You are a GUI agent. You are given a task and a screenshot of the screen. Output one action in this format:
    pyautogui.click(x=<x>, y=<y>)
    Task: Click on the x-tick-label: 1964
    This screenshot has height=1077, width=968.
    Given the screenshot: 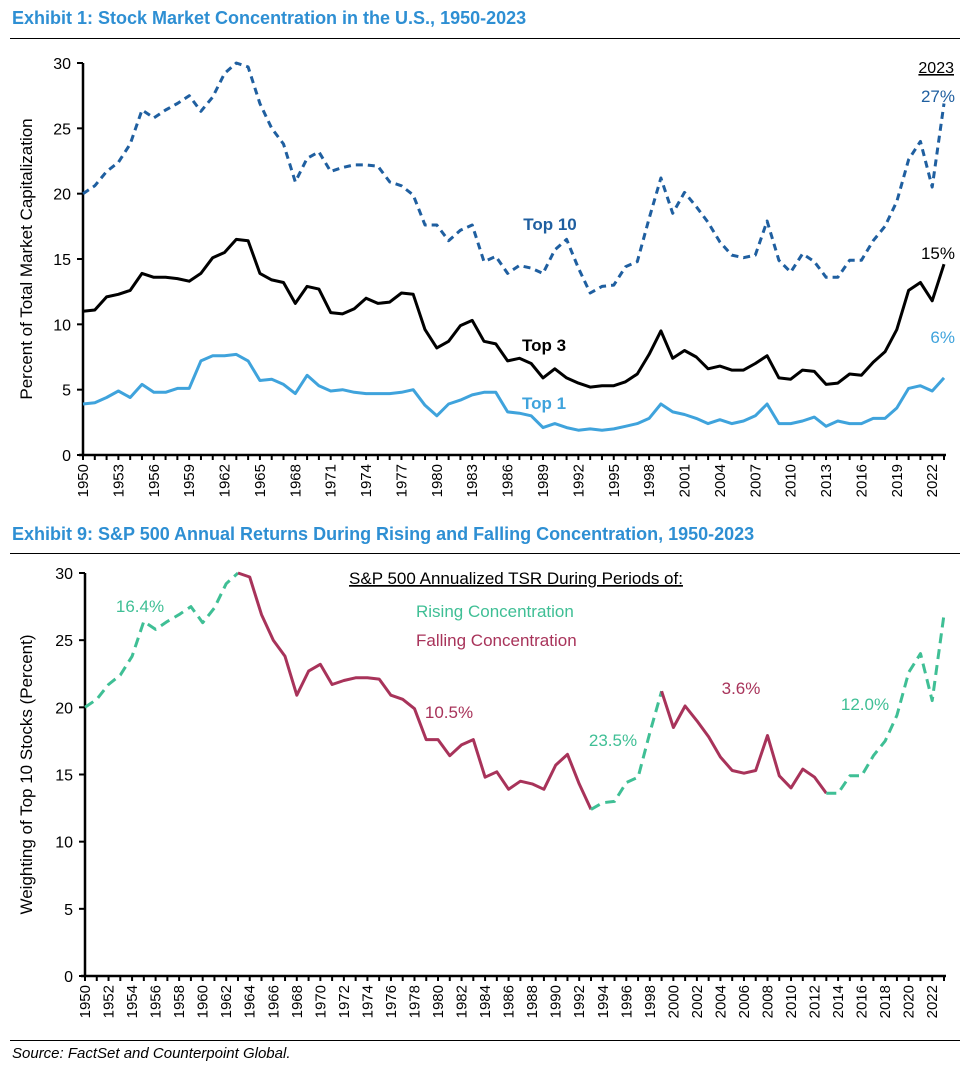 What is the action you would take?
    pyautogui.click(x=250, y=1001)
    